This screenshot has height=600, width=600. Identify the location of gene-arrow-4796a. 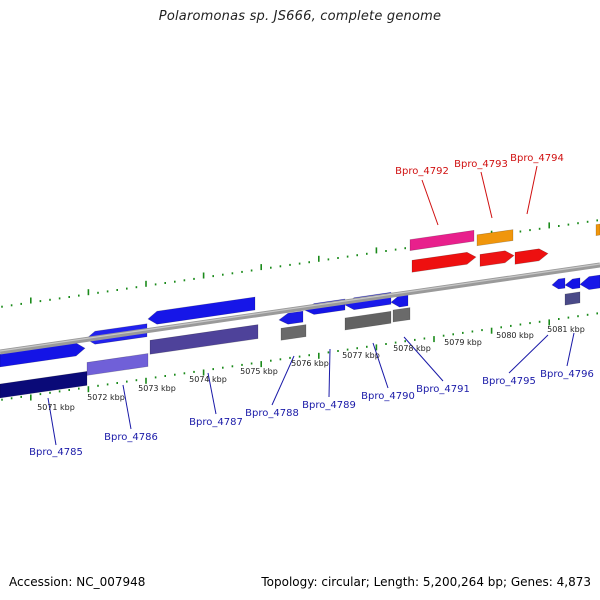
(572, 283).